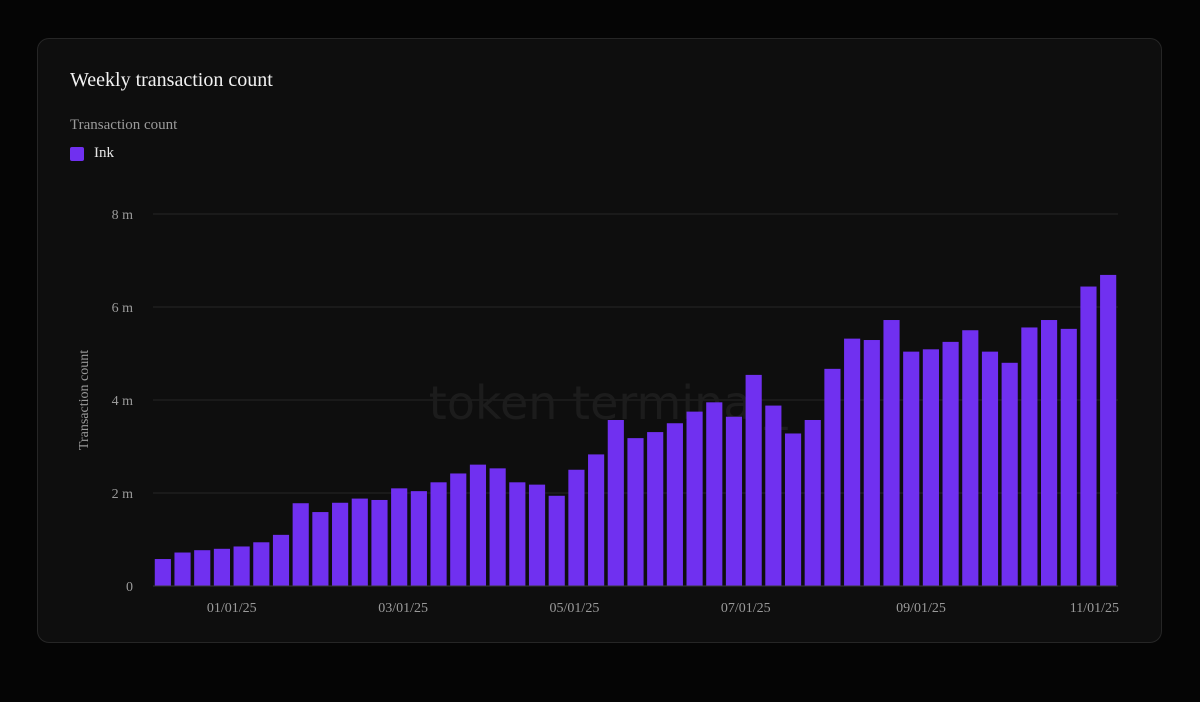 The image size is (1200, 702). Describe the element at coordinates (123, 494) in the screenshot. I see `y-tick-label: 2 m` at that location.